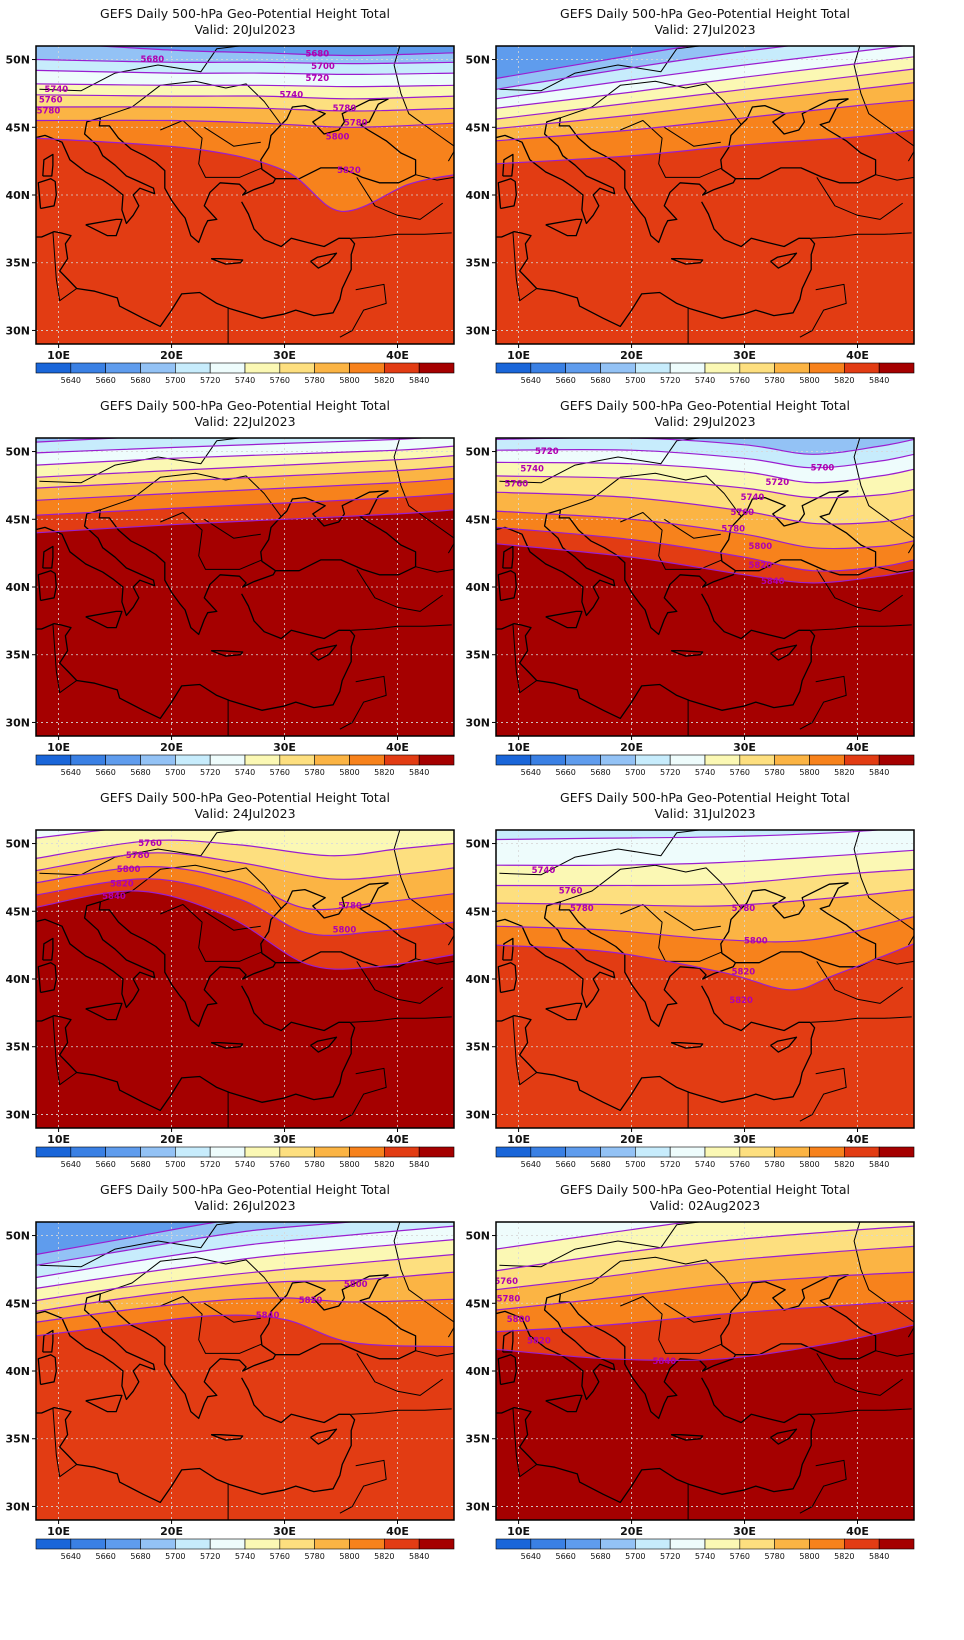 This screenshot has height=1640, width=964. Describe the element at coordinates (600, 1164) in the screenshot. I see `colorbar-label: 5680` at that location.